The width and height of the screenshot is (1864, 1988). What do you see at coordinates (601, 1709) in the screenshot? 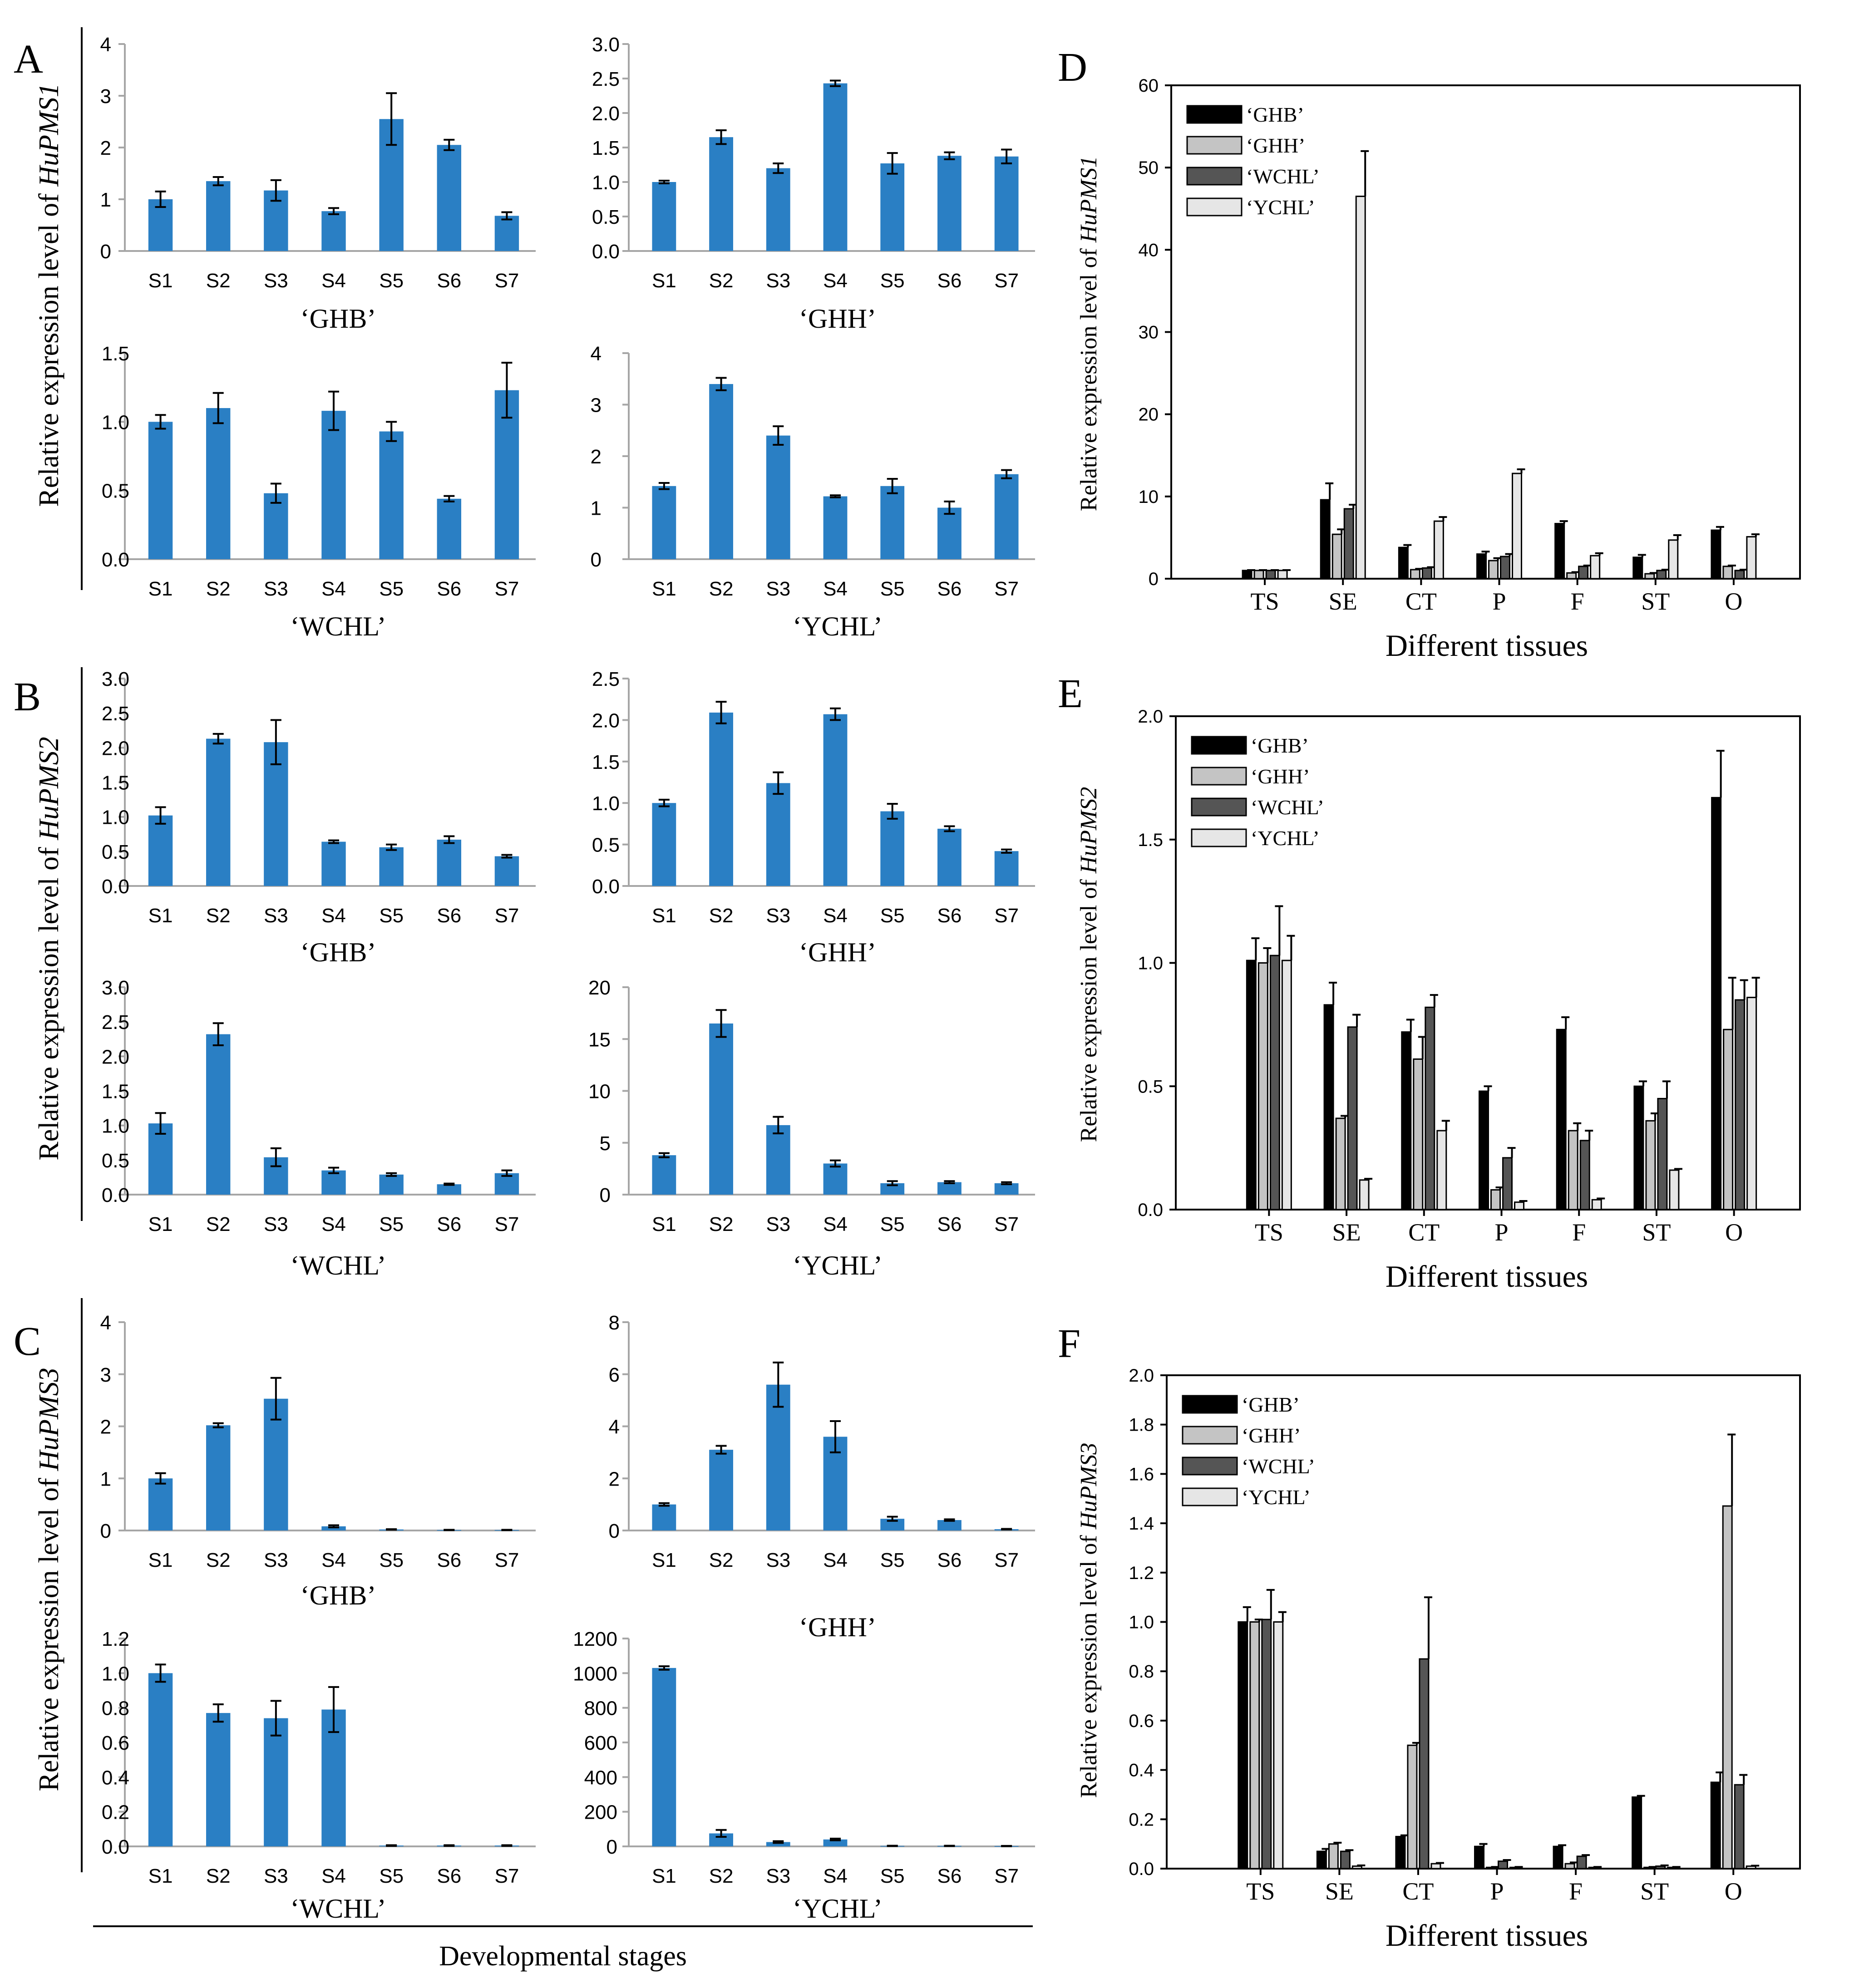
I see `y-tick-label: 800` at bounding box center [601, 1709].